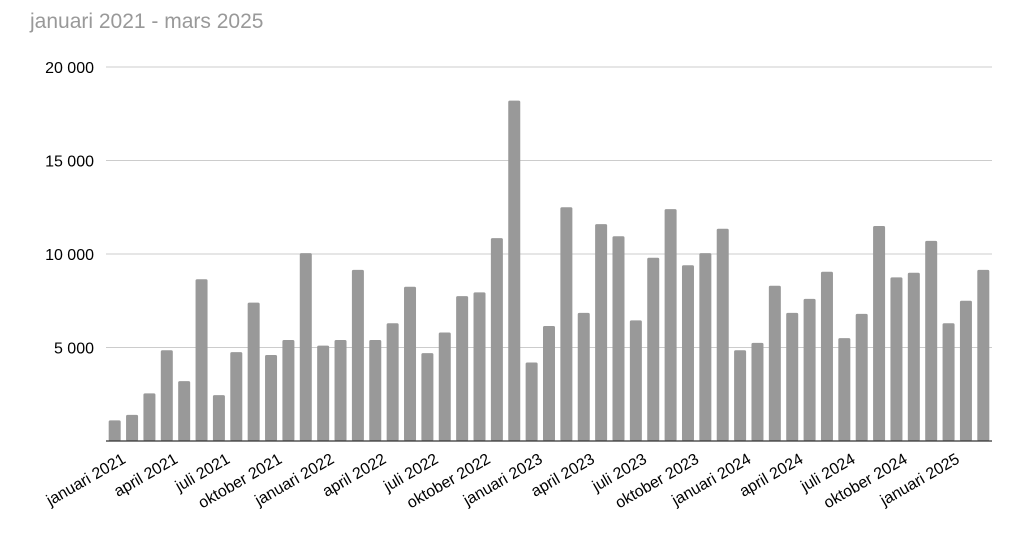  I want to click on y-tick-label: 10 000, so click(69, 255).